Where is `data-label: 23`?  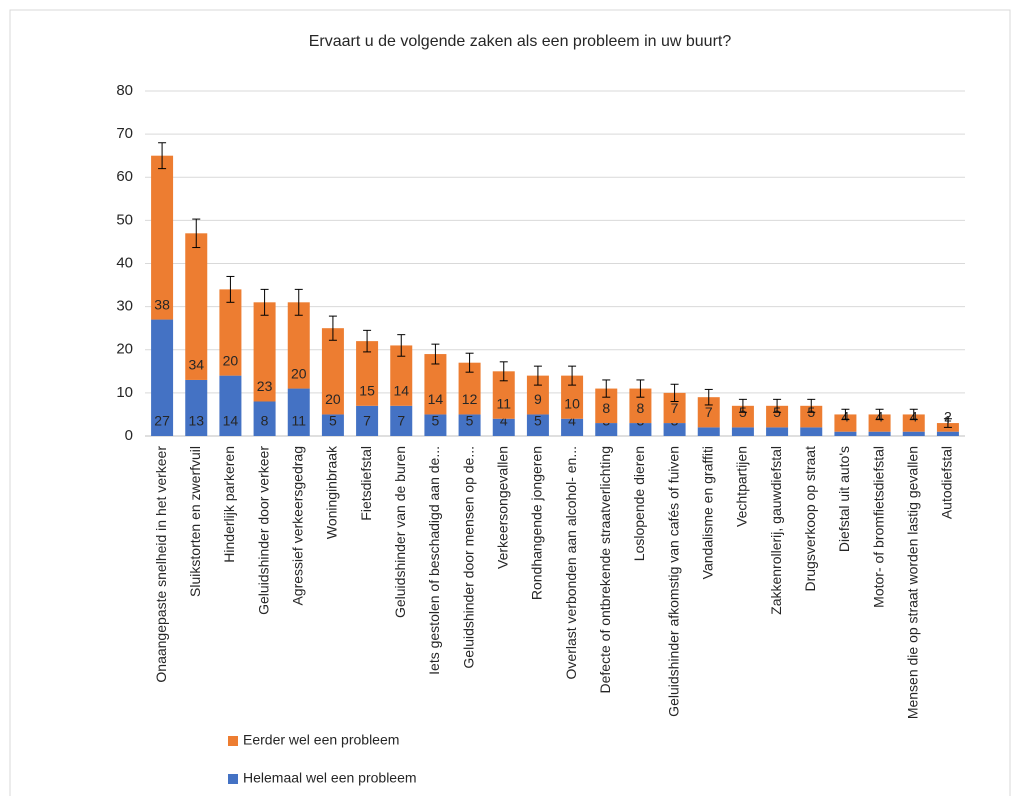 data-label: 23 is located at coordinates (265, 386).